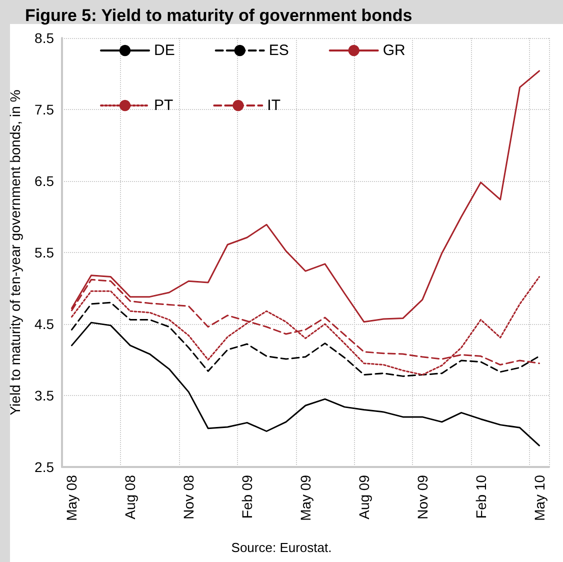  Describe the element at coordinates (247, 496) in the screenshot. I see `x-tick-label: Feb 09` at that location.